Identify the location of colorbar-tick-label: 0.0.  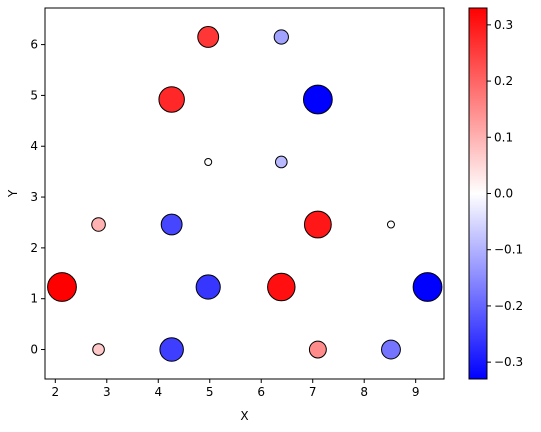
(503, 194).